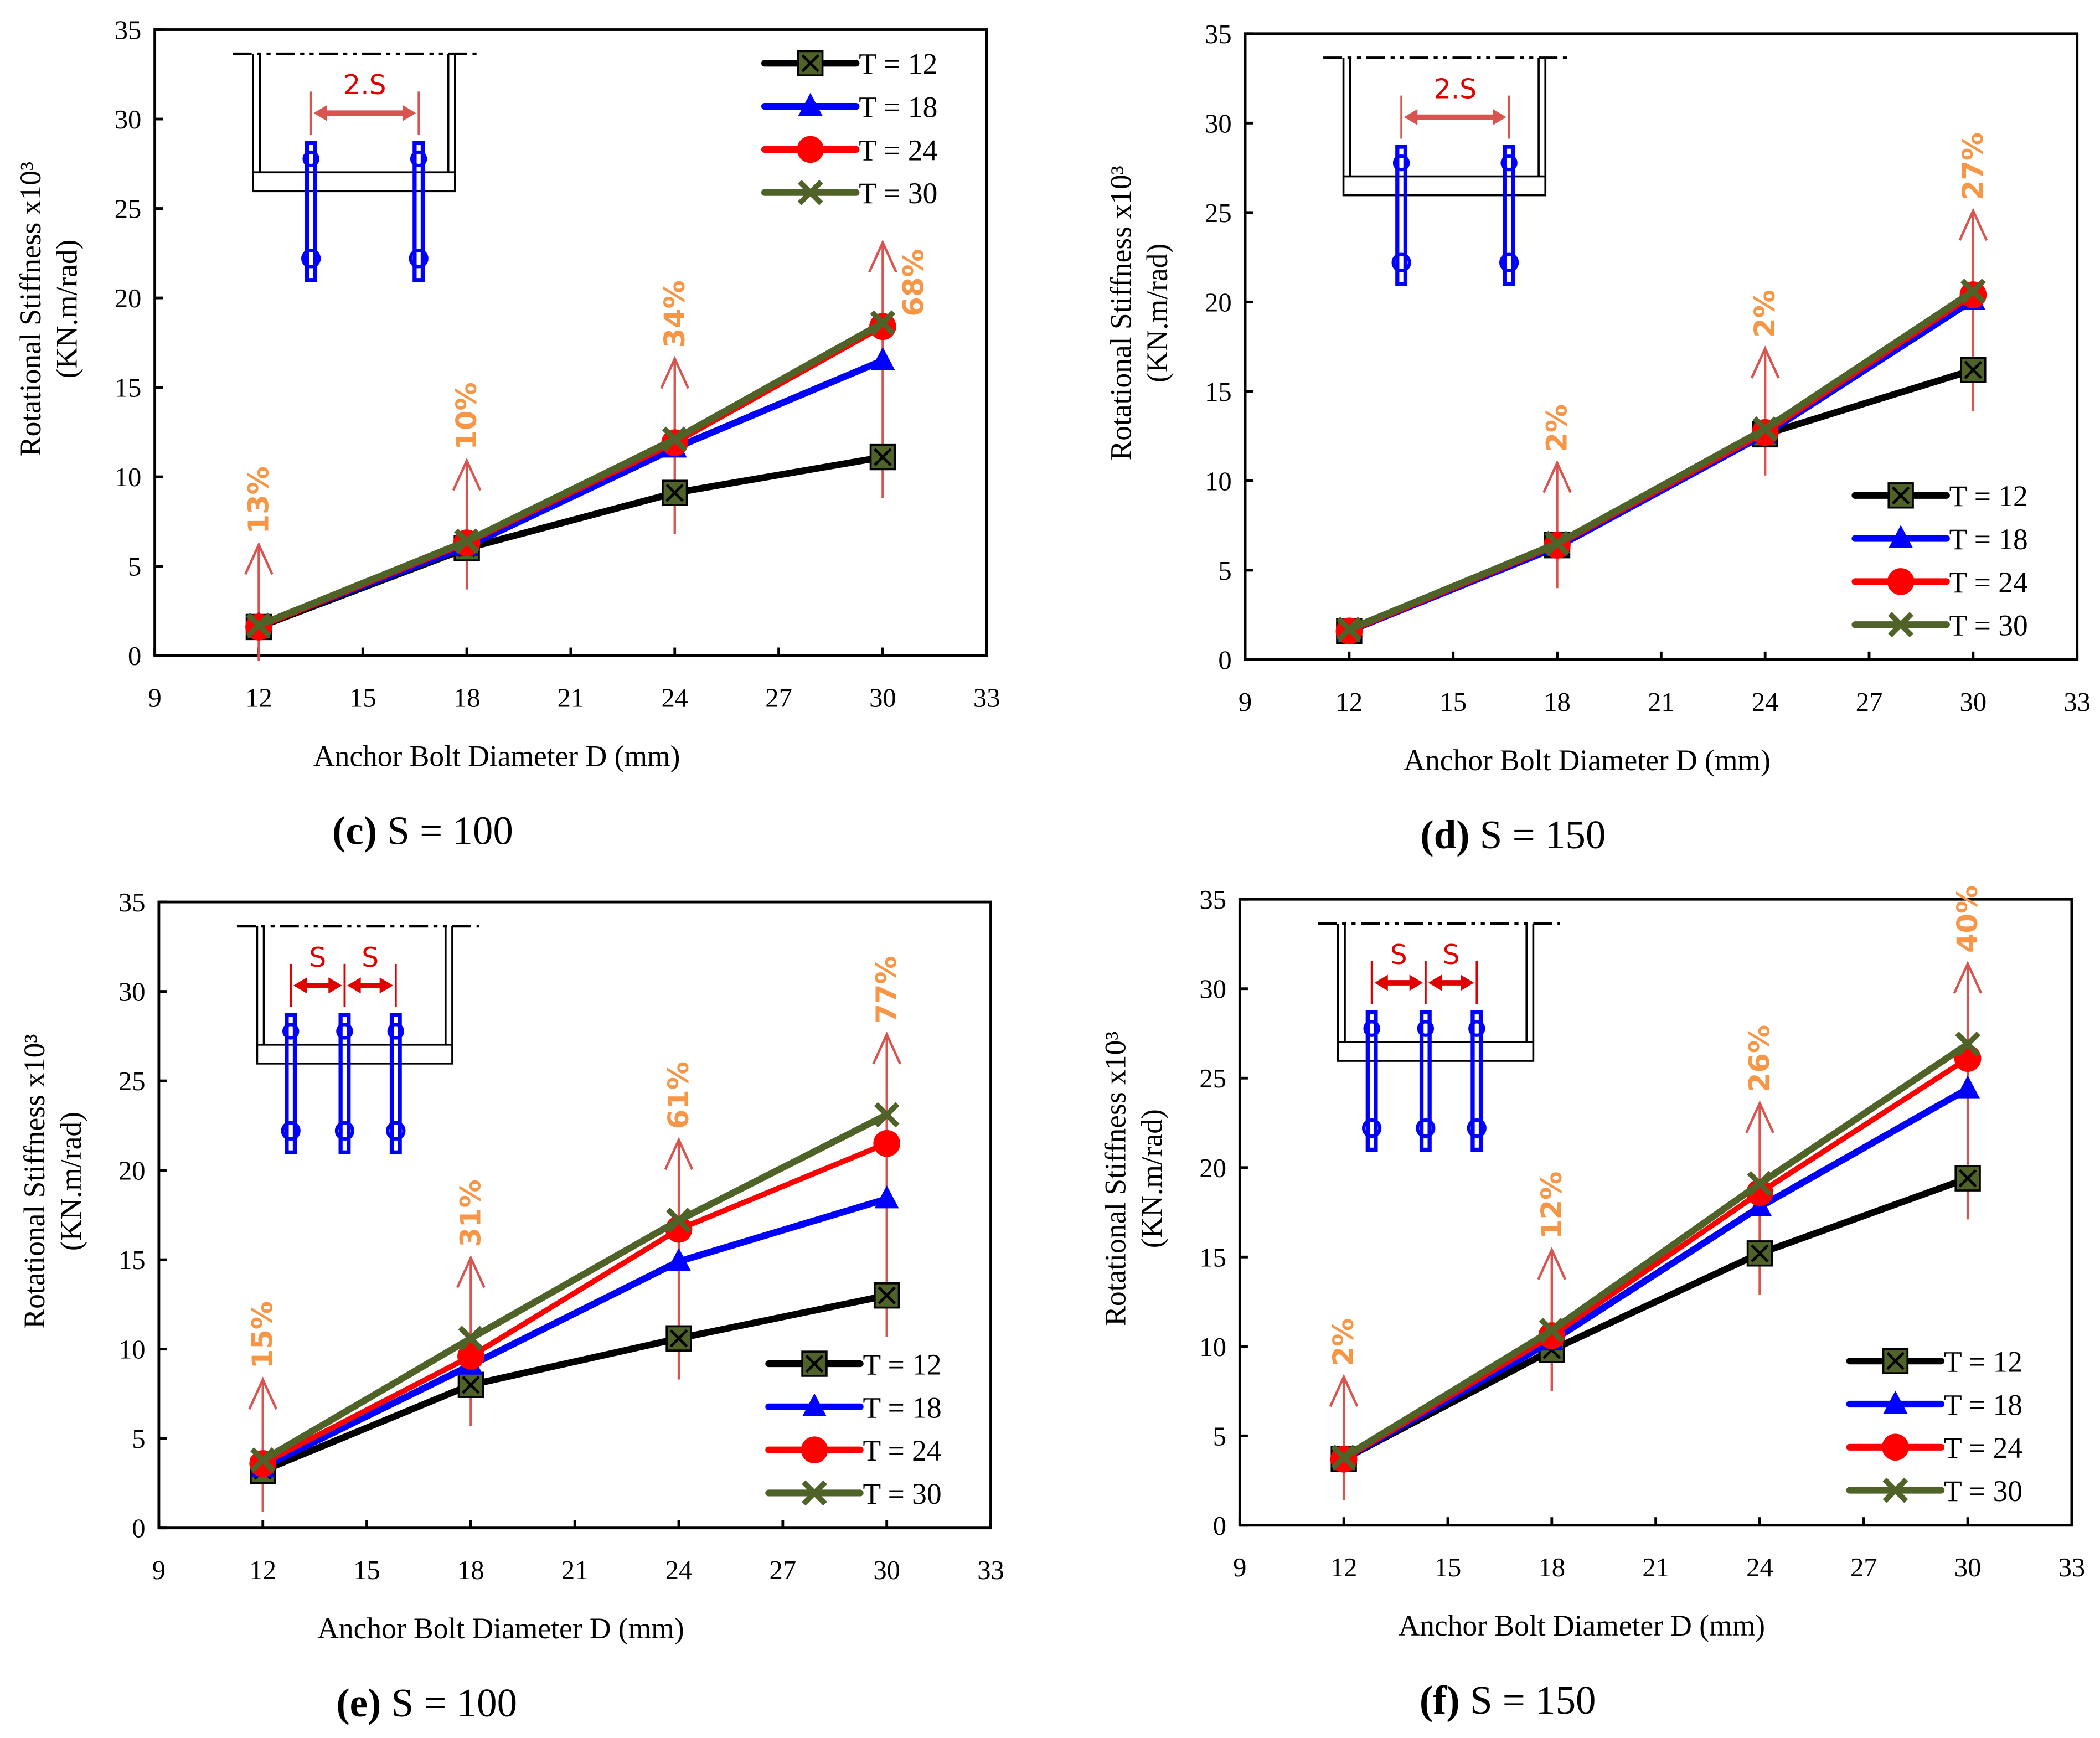 This screenshot has height=1738, width=2100. What do you see at coordinates (1212, 1347) in the screenshot?
I see `y-tick-label: 10` at bounding box center [1212, 1347].